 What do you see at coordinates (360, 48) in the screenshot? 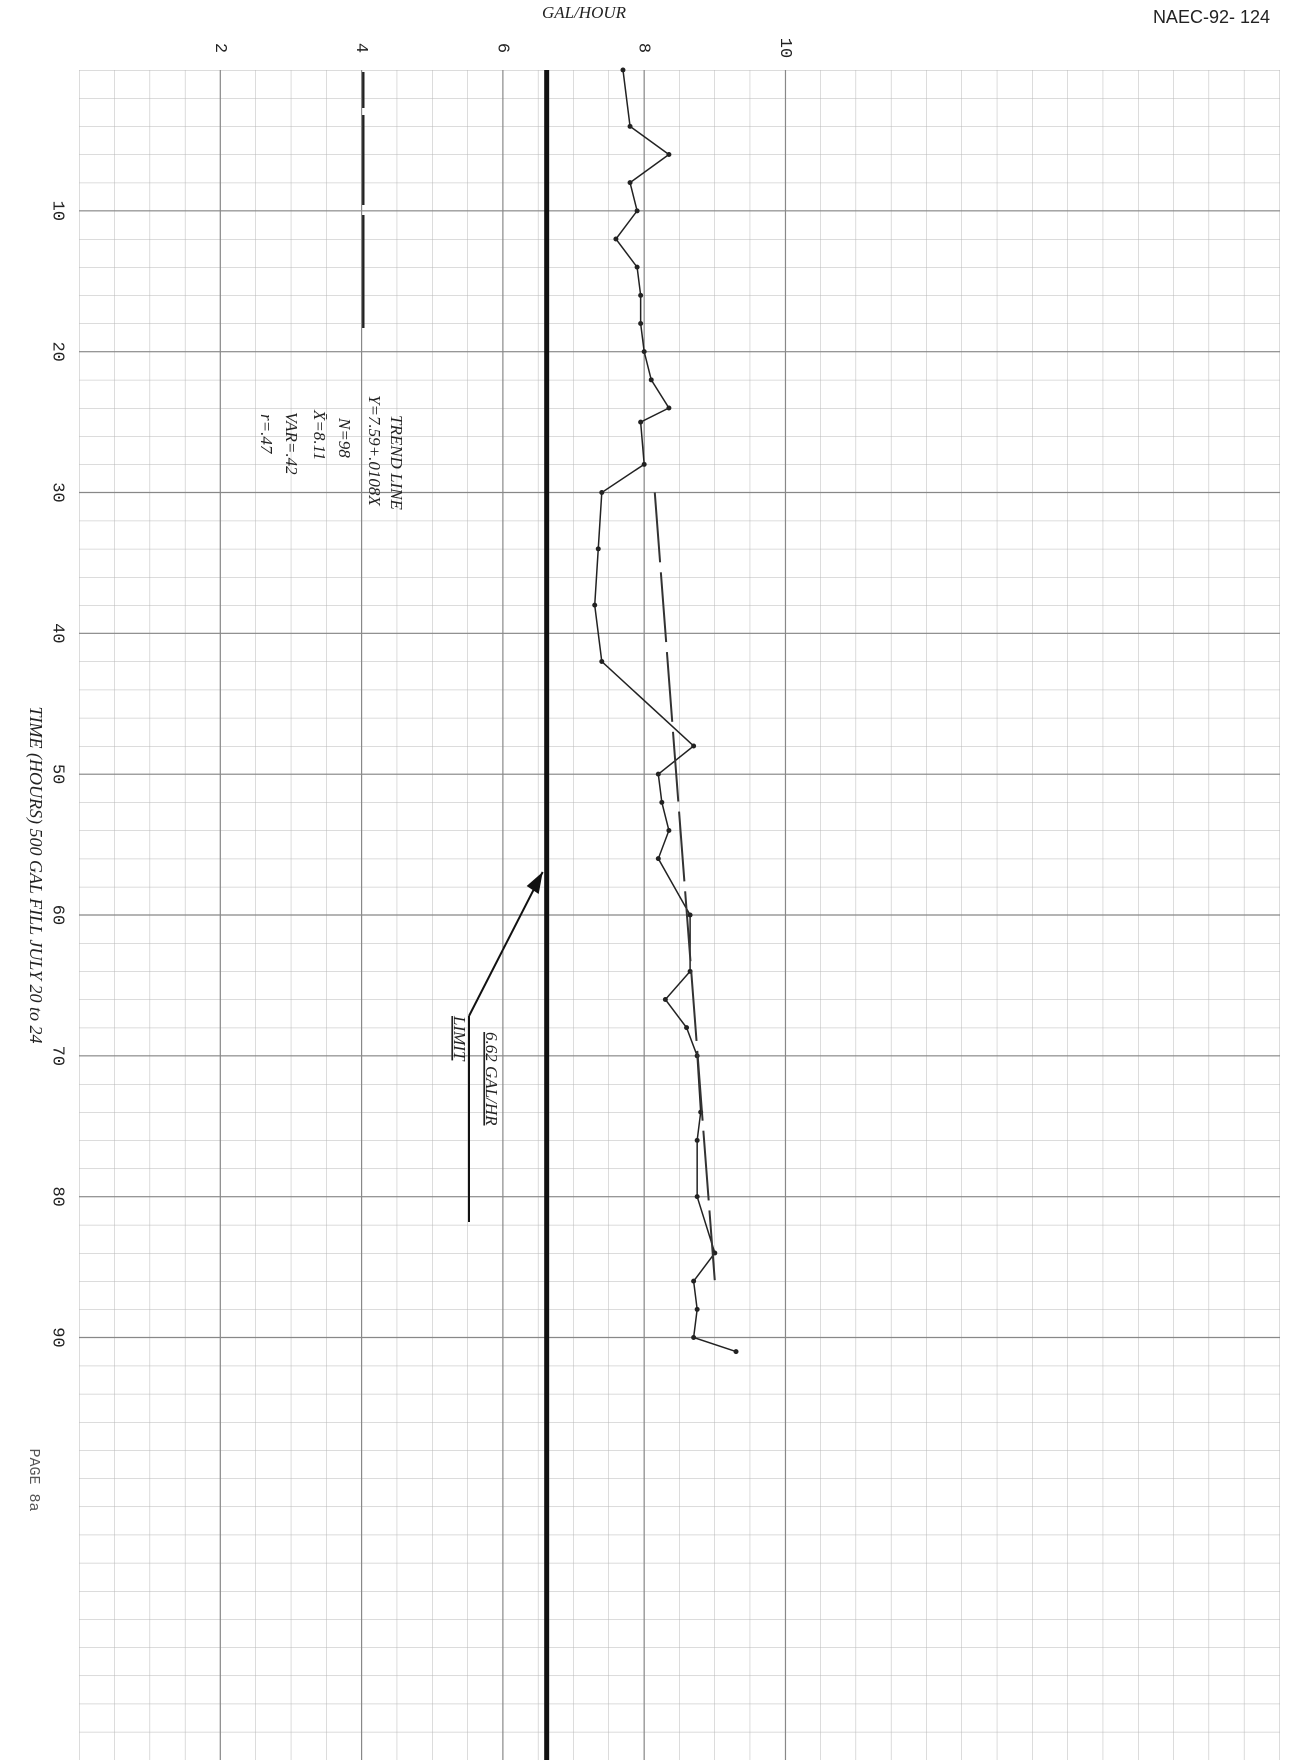
I see `y-tick-label: 4` at bounding box center [360, 48].